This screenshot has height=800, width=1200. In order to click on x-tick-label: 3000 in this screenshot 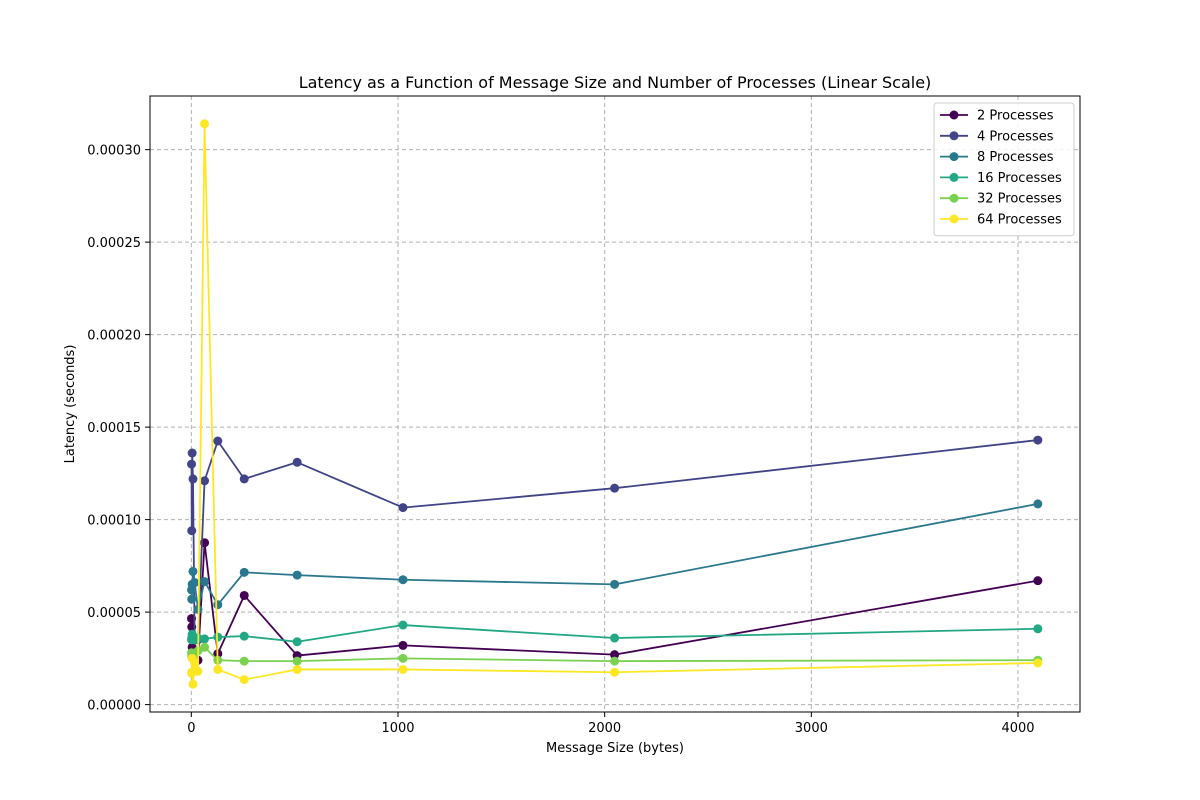, I will do `click(811, 728)`.